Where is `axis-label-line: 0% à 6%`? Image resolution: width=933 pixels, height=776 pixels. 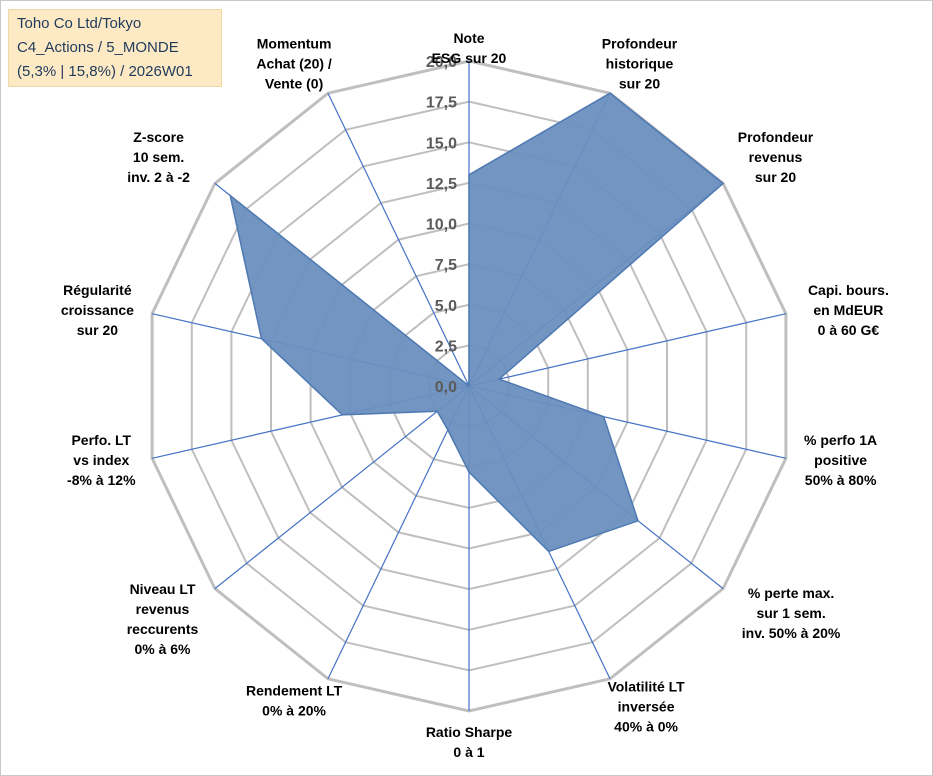
axis-label-line: 0% à 6% is located at coordinates (162, 649).